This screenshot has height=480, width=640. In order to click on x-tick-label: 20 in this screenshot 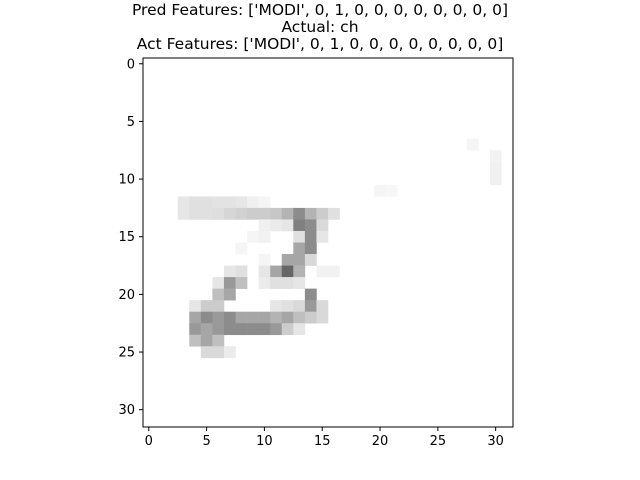, I will do `click(380, 441)`.